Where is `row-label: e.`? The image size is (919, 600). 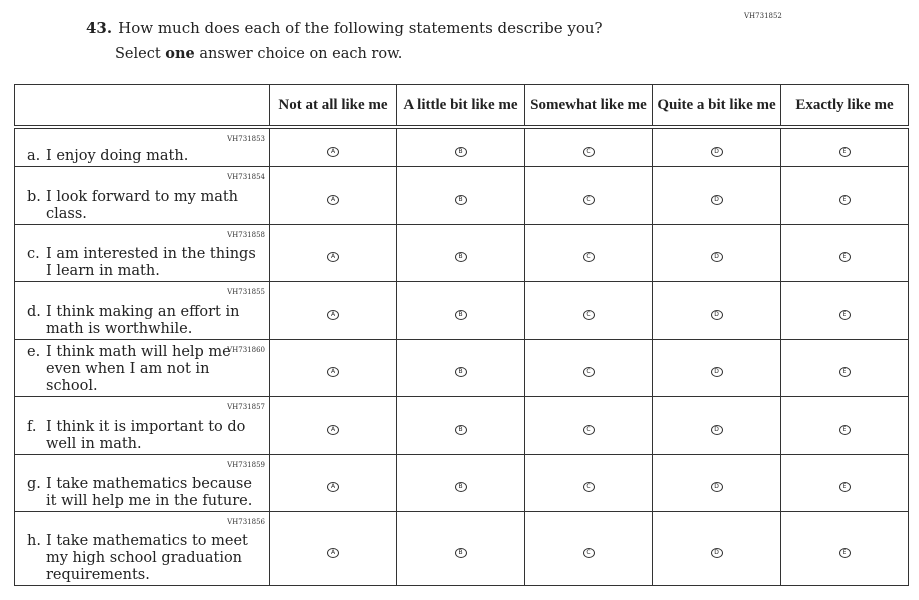
row-label: e. is located at coordinates (34, 351).